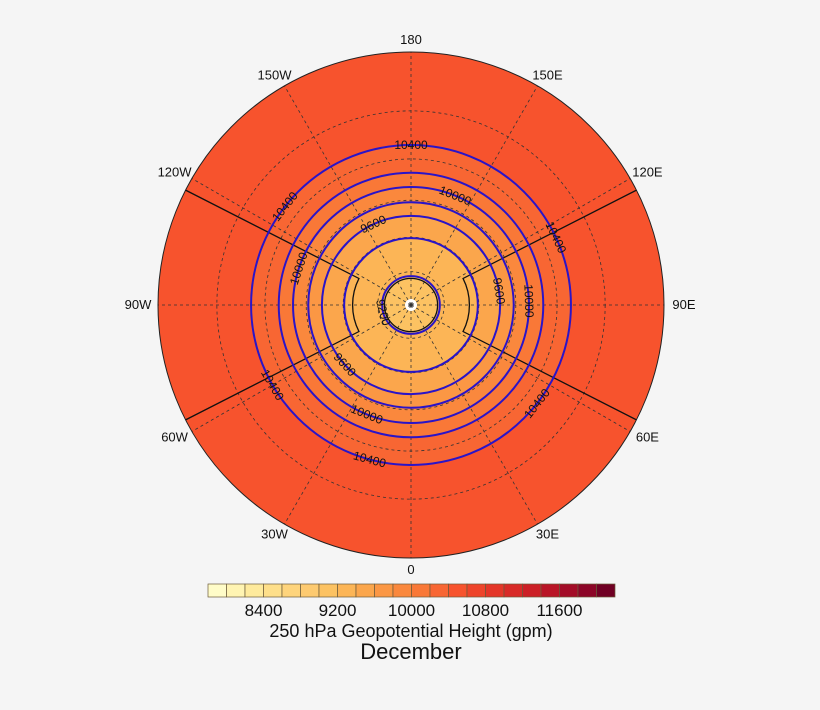 The height and width of the screenshot is (710, 820). I want to click on longitude-label: 60W, so click(174, 437).